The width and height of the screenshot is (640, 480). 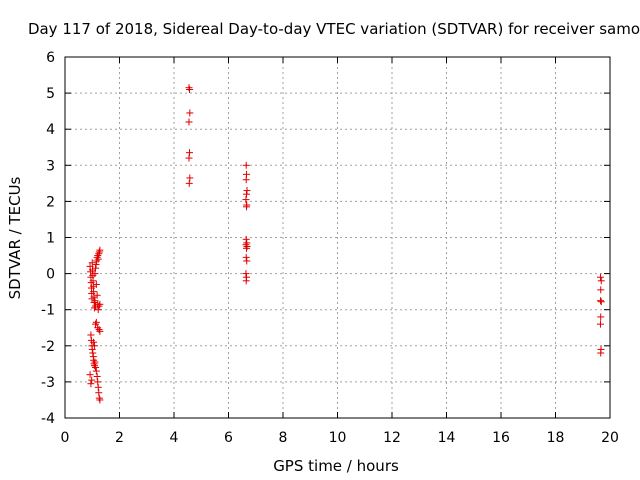 What do you see at coordinates (556, 438) in the screenshot?
I see `x-tick-label: 18` at bounding box center [556, 438].